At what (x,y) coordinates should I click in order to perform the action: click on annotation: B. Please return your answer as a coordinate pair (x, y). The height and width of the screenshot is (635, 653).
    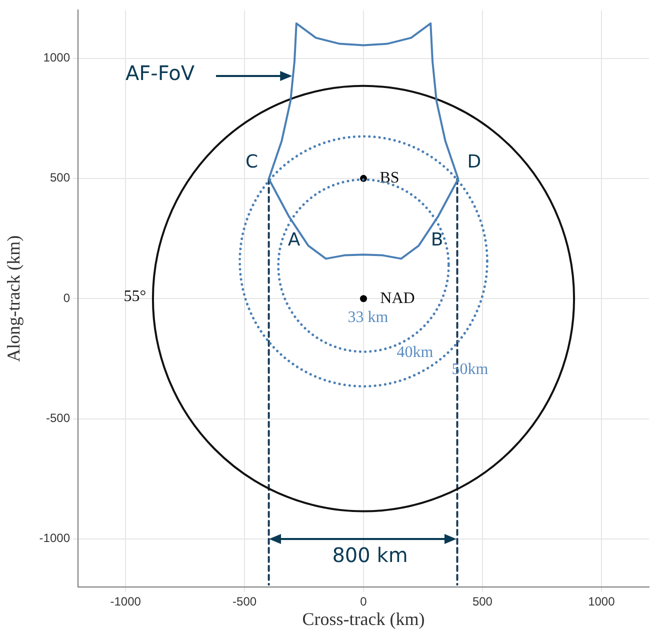
    Looking at the image, I should click on (437, 240).